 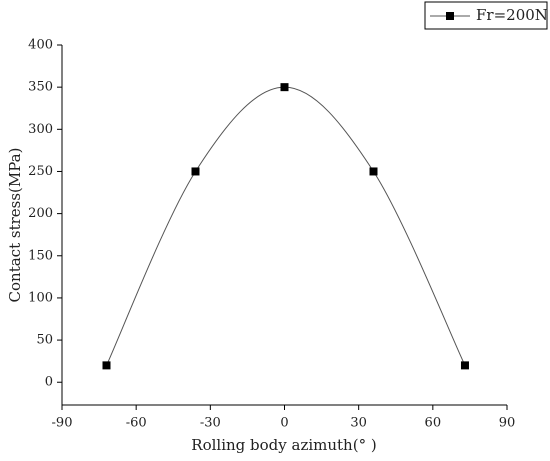 What do you see at coordinates (40, 255) in the screenshot?
I see `y-tick-label: 150` at bounding box center [40, 255].